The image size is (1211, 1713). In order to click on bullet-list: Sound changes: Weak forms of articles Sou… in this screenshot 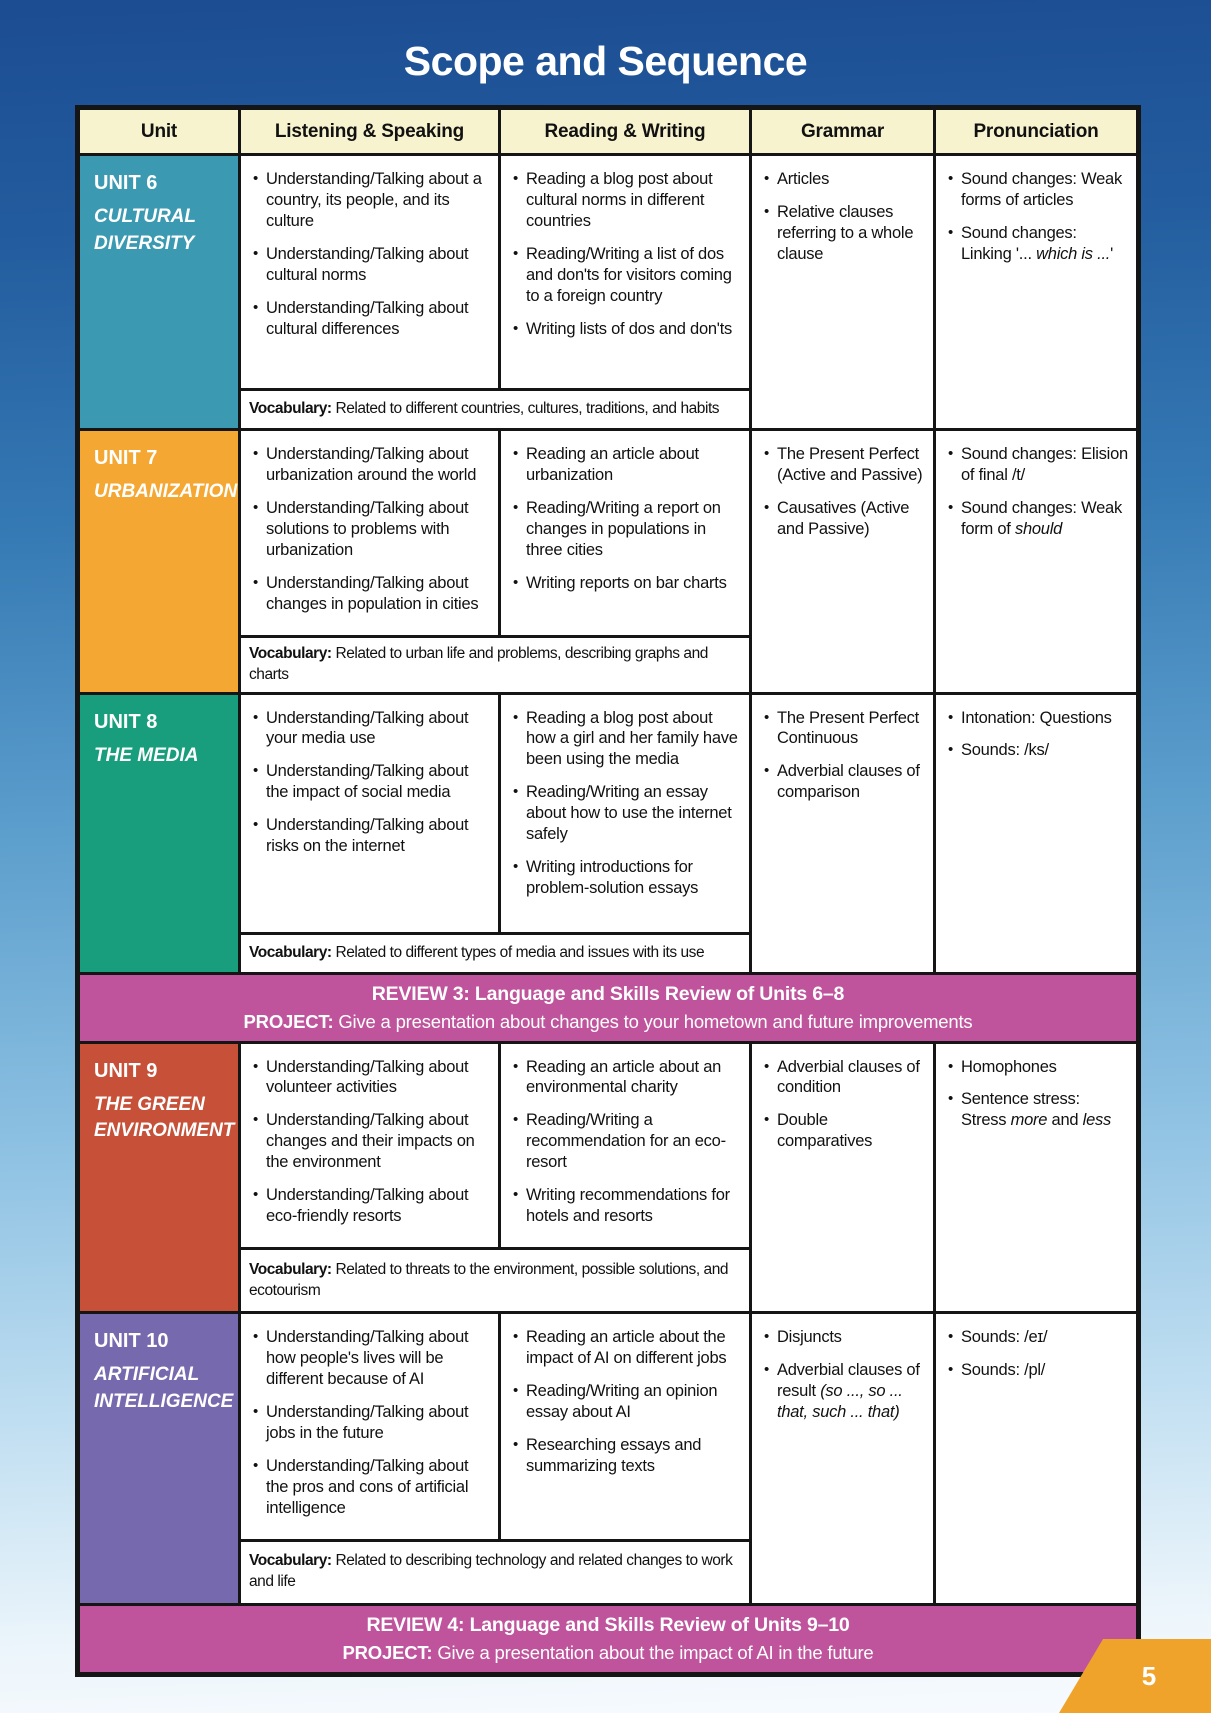, I will do `click(1037, 217)`.